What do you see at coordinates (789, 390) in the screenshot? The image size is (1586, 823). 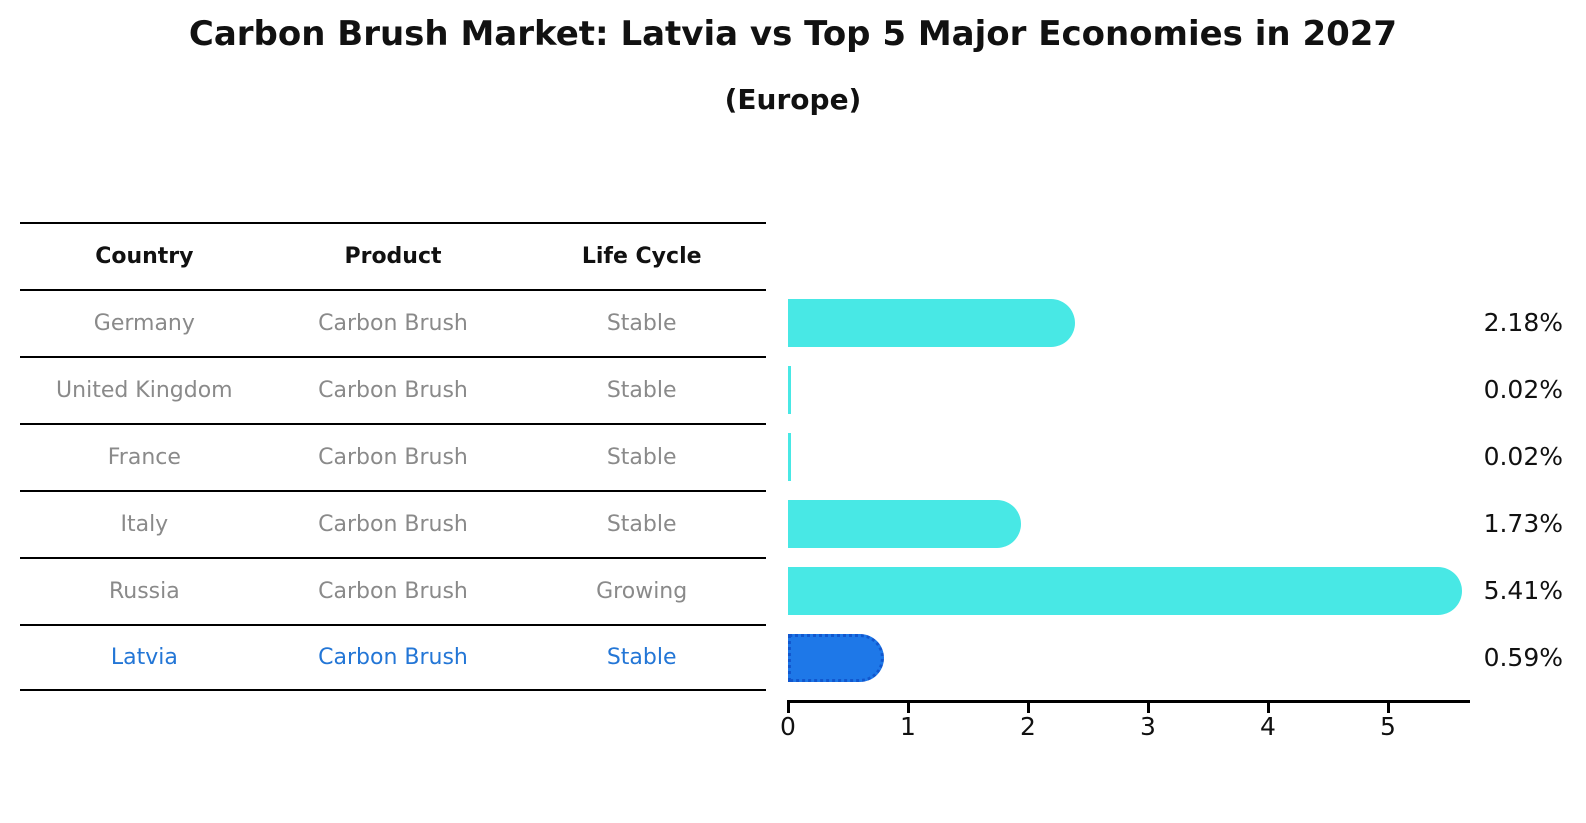 I see `bar-united-kingdom` at bounding box center [789, 390].